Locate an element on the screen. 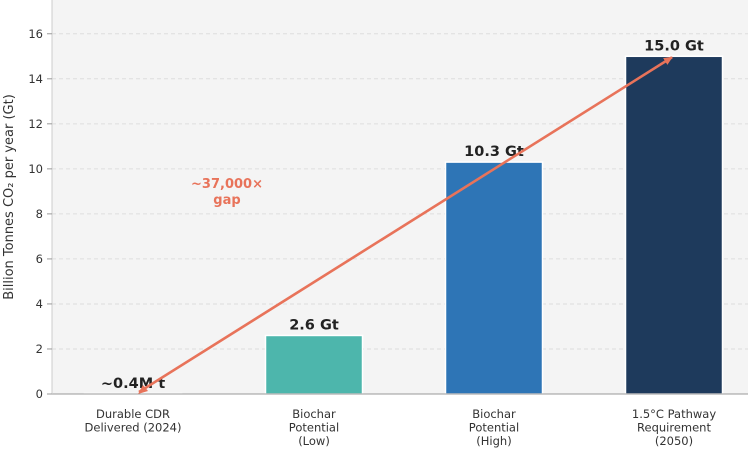 This screenshot has width=748, height=457. x-tick-label: Durable CDR Delivered (2024) is located at coordinates (133, 421).